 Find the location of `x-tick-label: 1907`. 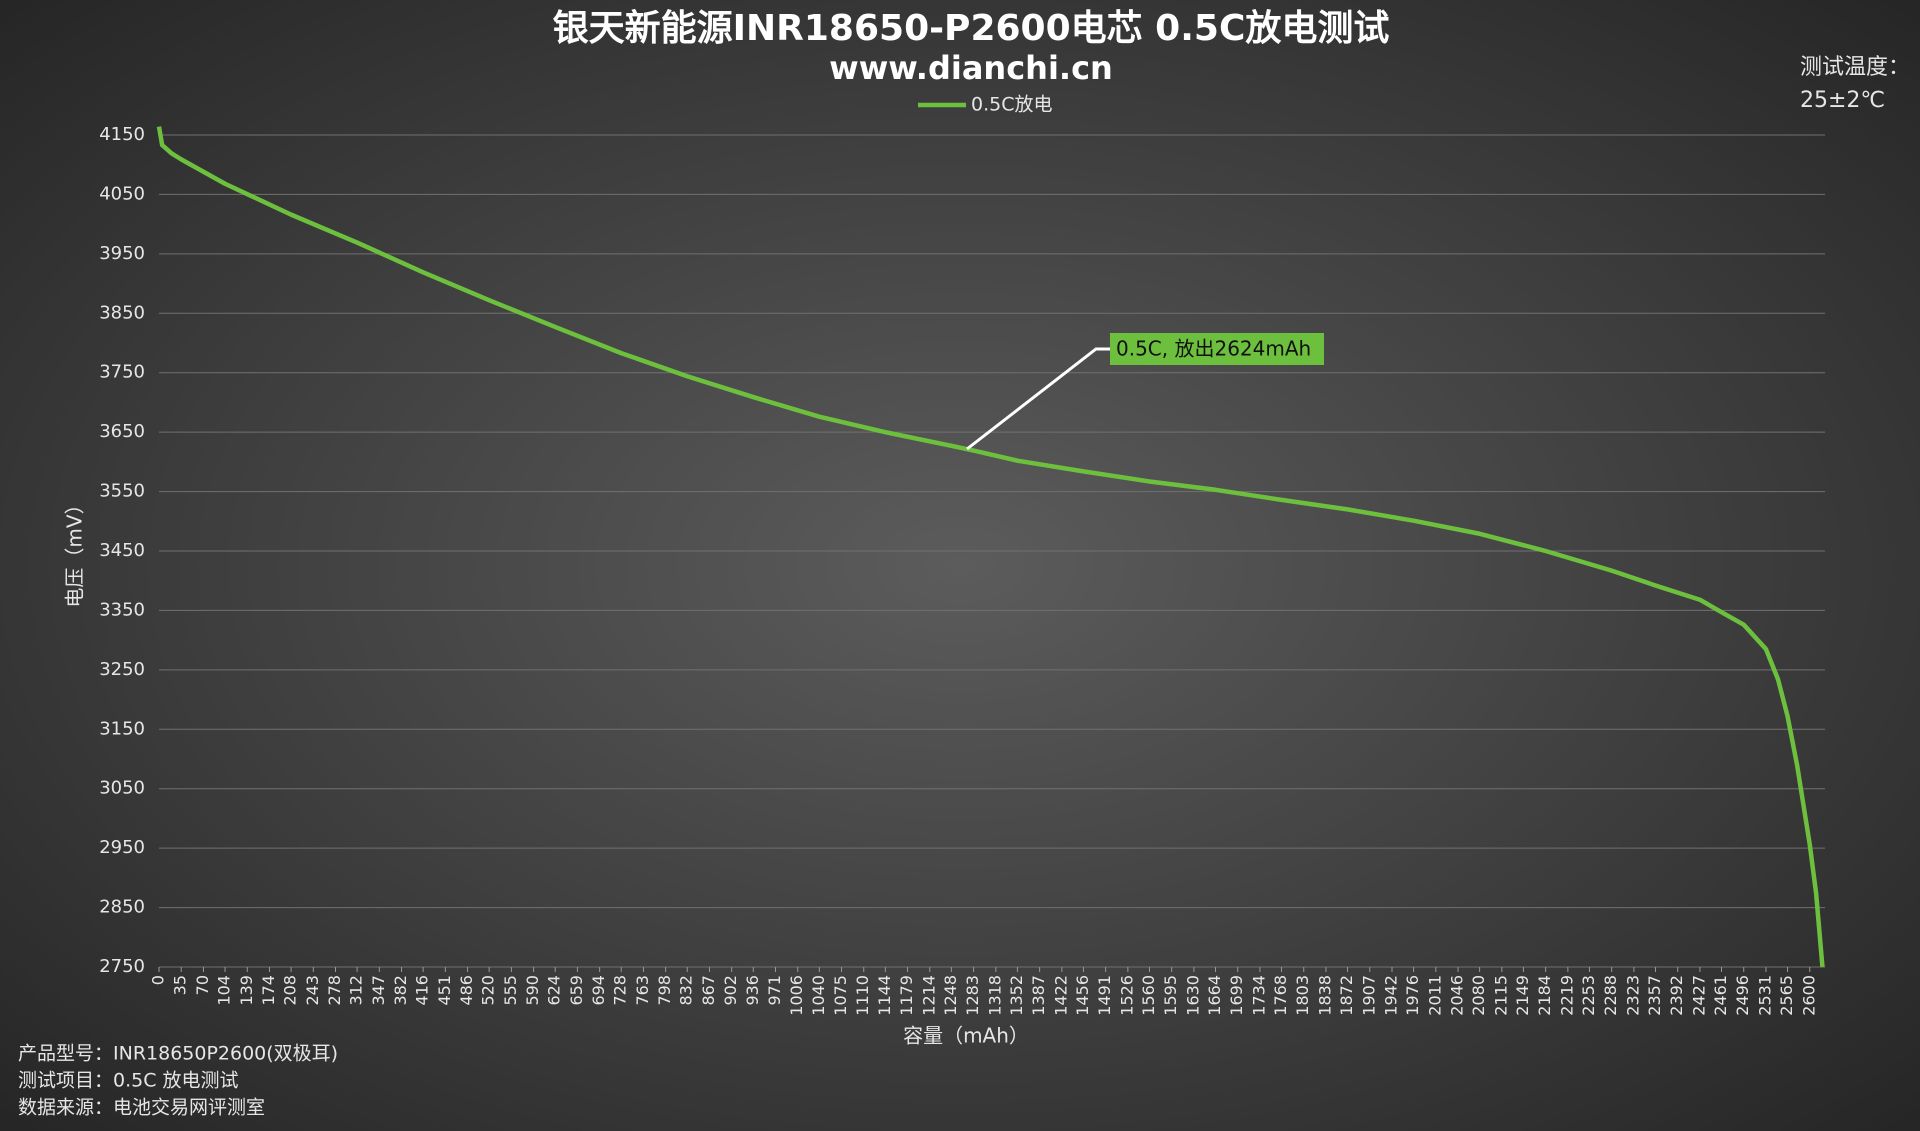

x-tick-label: 1907 is located at coordinates (1368, 995).